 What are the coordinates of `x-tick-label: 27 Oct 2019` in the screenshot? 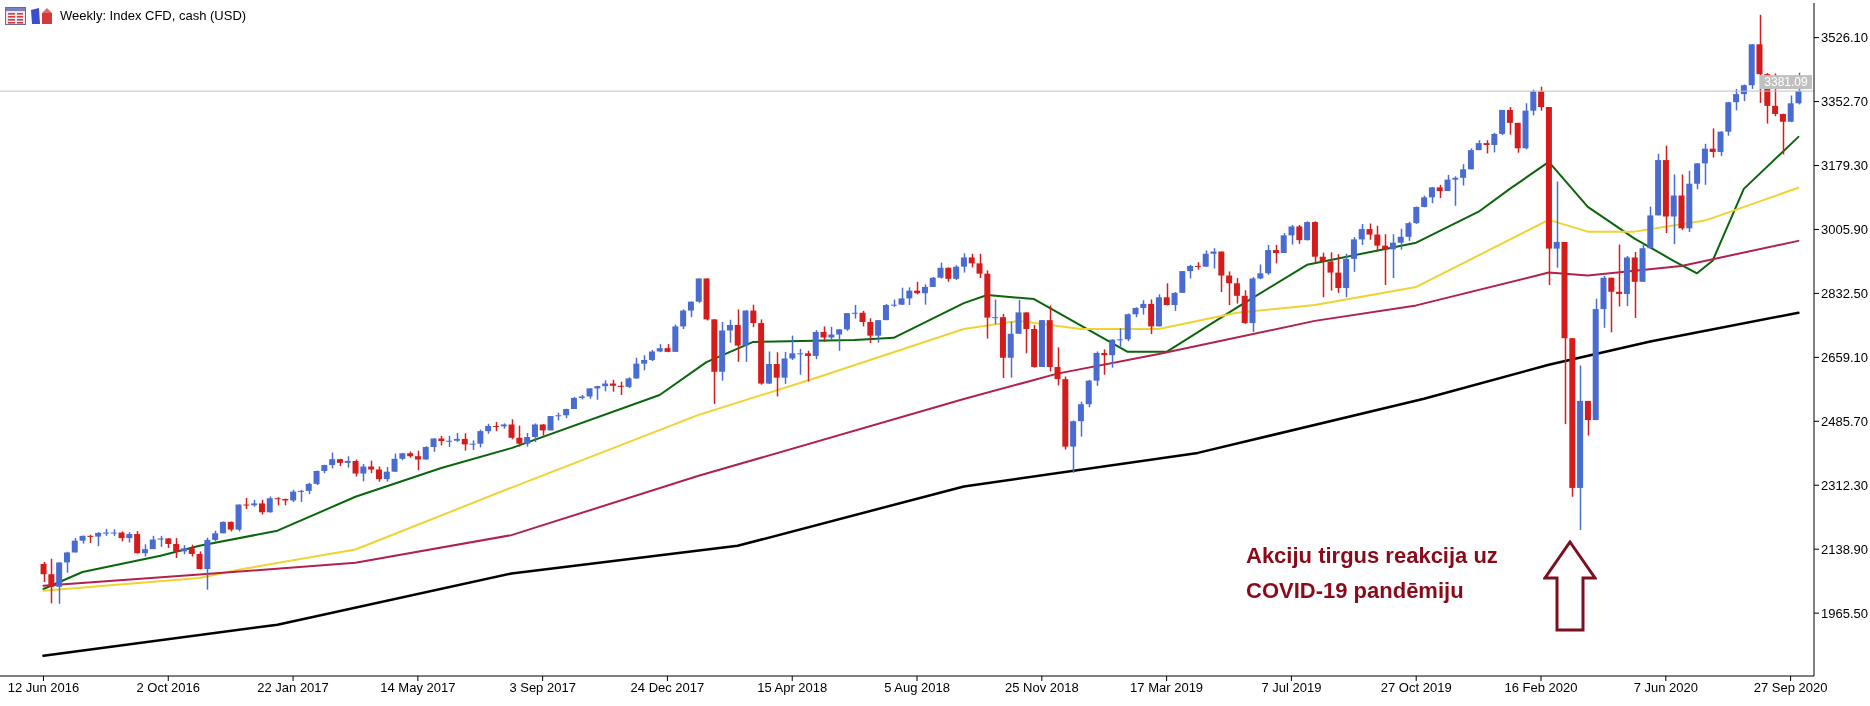 It's located at (1416, 688).